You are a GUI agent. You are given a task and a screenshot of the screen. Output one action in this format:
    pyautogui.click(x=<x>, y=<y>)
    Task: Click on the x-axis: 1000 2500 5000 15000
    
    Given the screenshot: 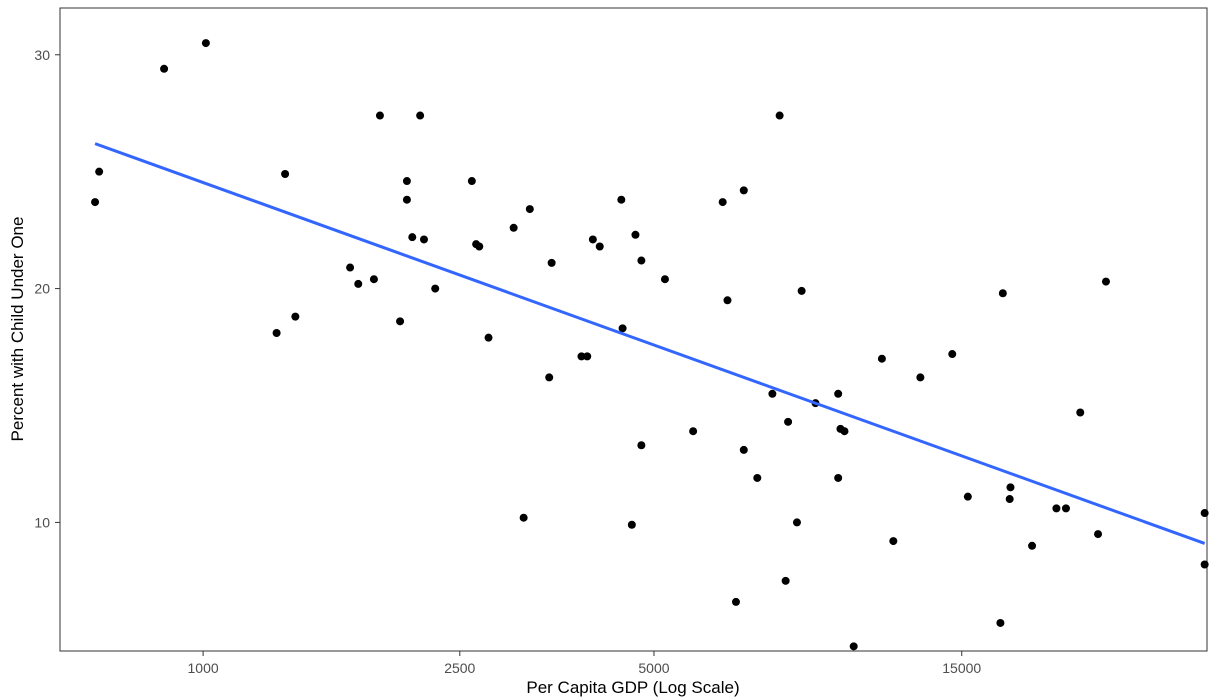 What is the action you would take?
    pyautogui.click(x=584, y=663)
    